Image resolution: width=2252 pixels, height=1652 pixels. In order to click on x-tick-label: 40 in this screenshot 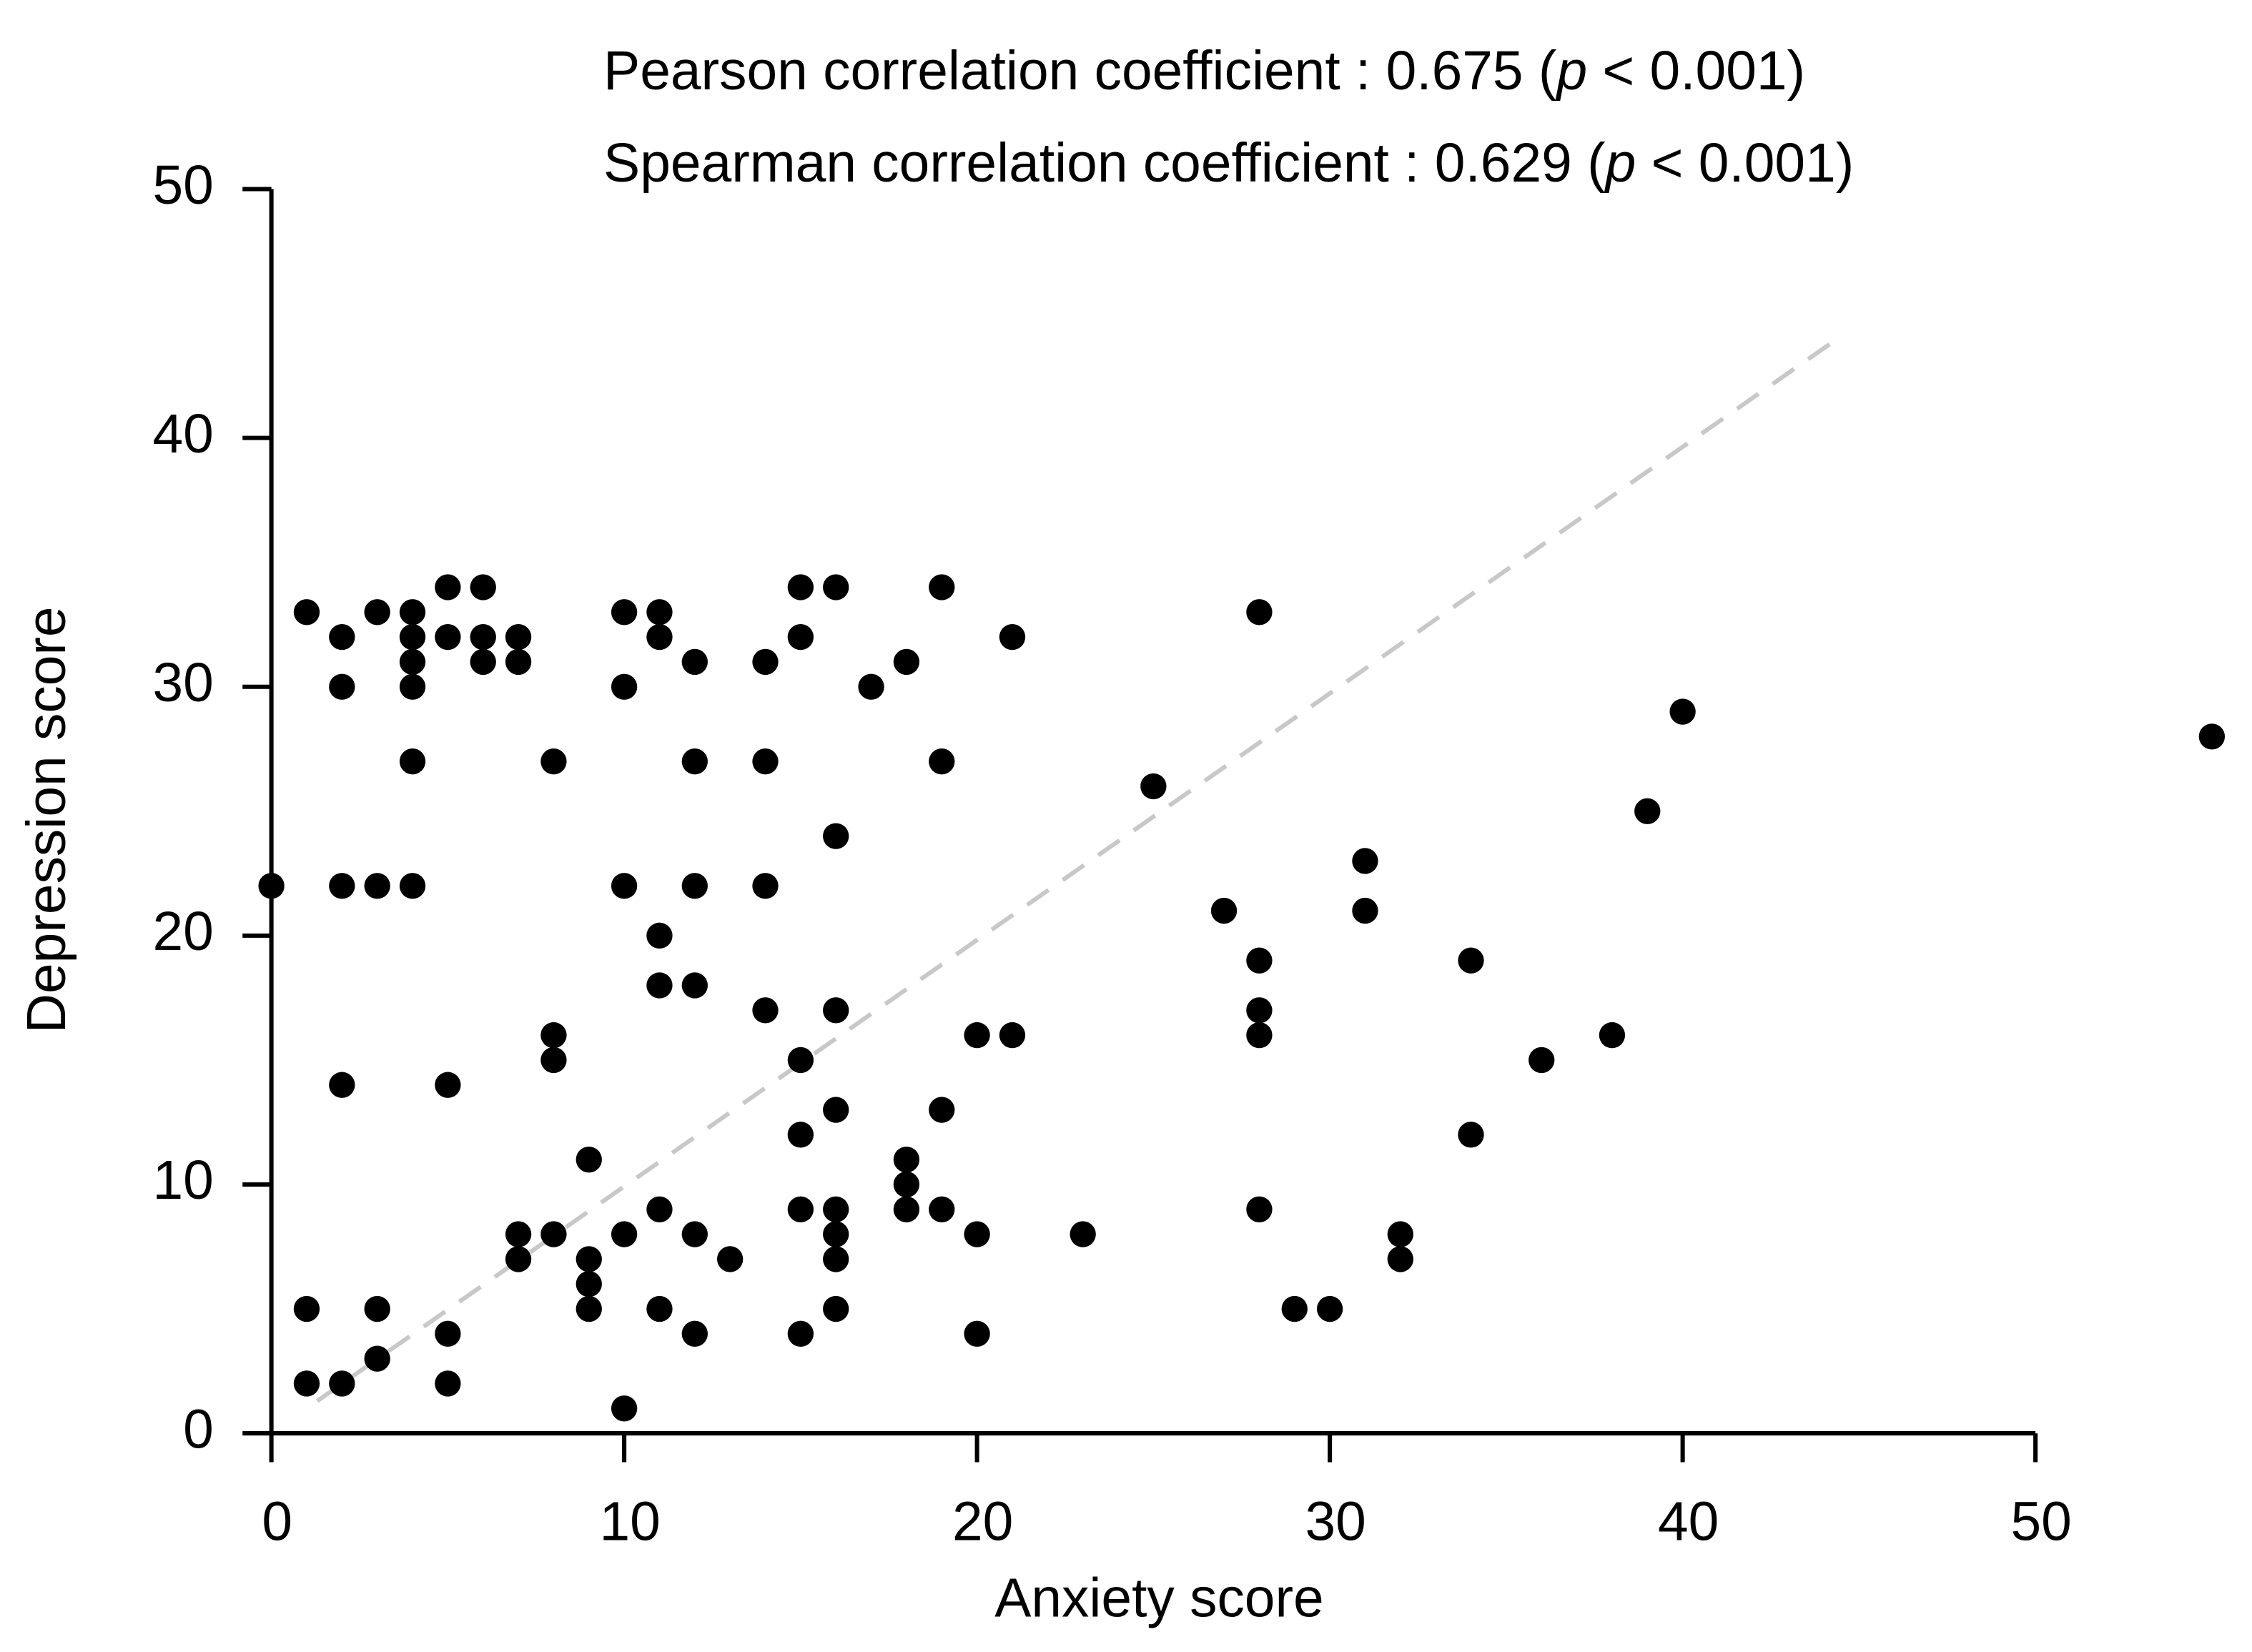, I will do `click(1689, 1523)`.